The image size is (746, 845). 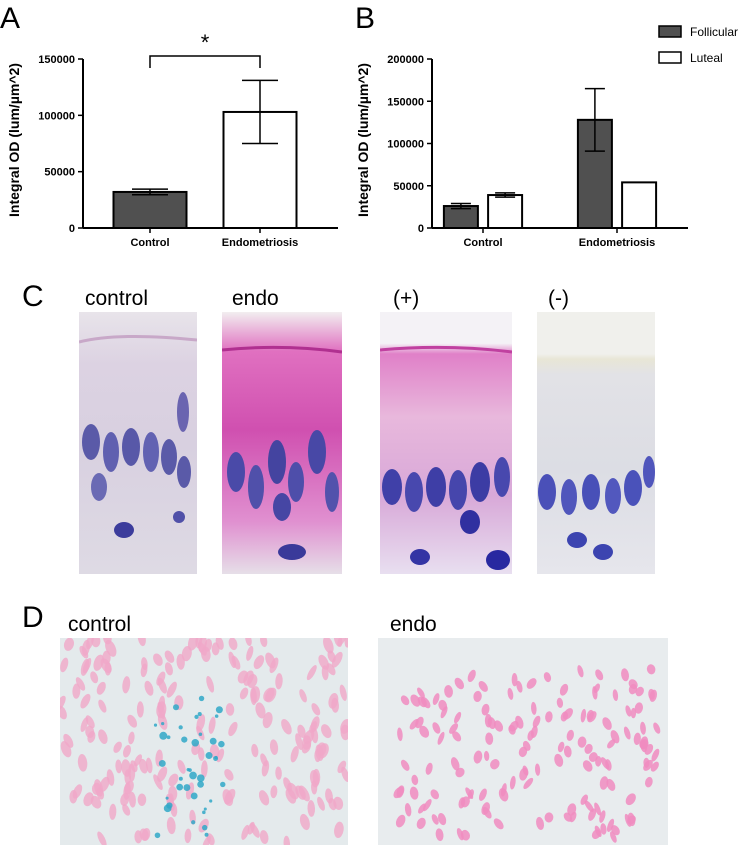 What do you see at coordinates (405, 145) in the screenshot?
I see `chart-b-ytick-label: 100000` at bounding box center [405, 145].